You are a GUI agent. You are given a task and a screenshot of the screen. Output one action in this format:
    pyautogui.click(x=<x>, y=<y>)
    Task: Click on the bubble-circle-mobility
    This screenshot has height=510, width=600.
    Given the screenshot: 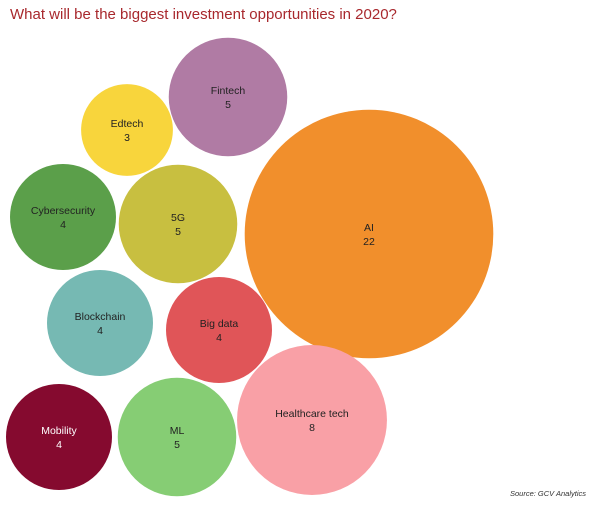 What is the action you would take?
    pyautogui.click(x=59, y=437)
    